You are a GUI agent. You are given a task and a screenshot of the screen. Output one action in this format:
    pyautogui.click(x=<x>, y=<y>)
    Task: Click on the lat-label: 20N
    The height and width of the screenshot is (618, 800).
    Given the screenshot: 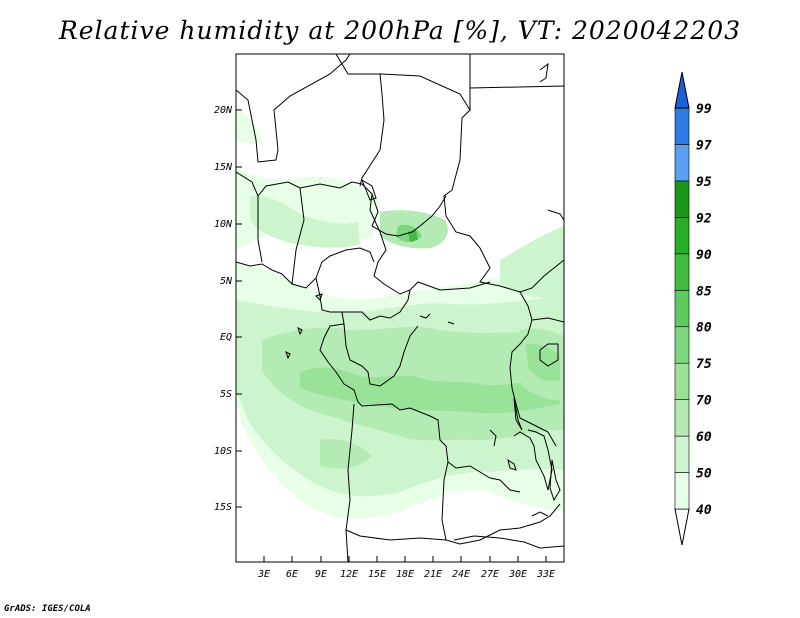 What is the action you would take?
    pyautogui.click(x=223, y=110)
    